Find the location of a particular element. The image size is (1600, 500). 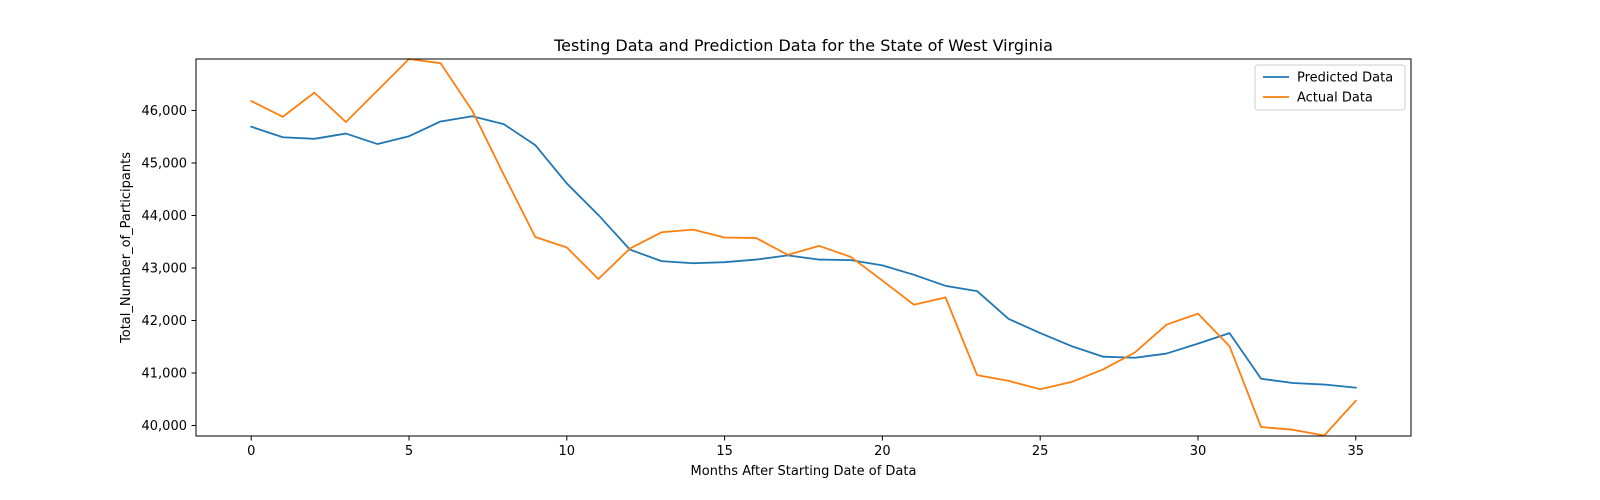

y-axis-label: Total_Number_of_Participants is located at coordinates (126, 248).